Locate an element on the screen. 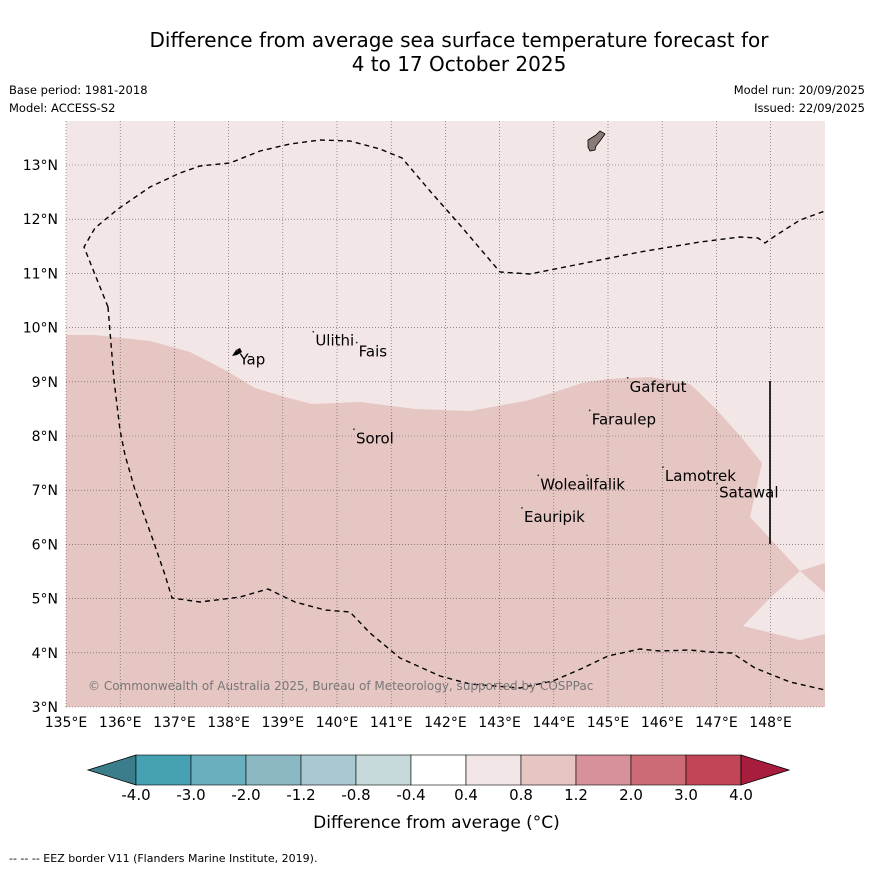  ocean-light-pocket is located at coordinates (784, 605).